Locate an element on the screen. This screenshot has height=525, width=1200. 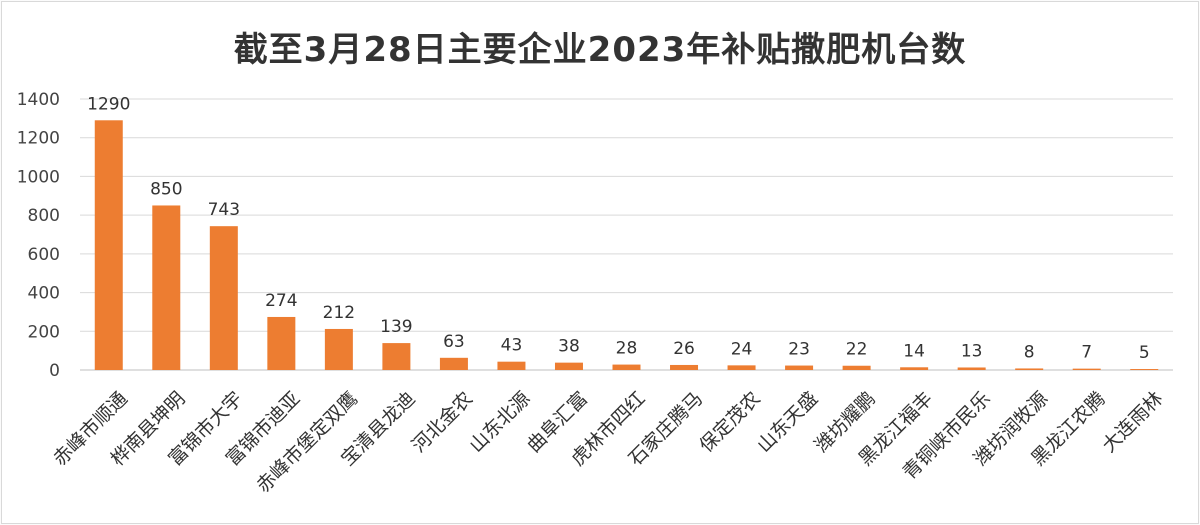
y-tick-label: 600 is located at coordinates (44, 255).